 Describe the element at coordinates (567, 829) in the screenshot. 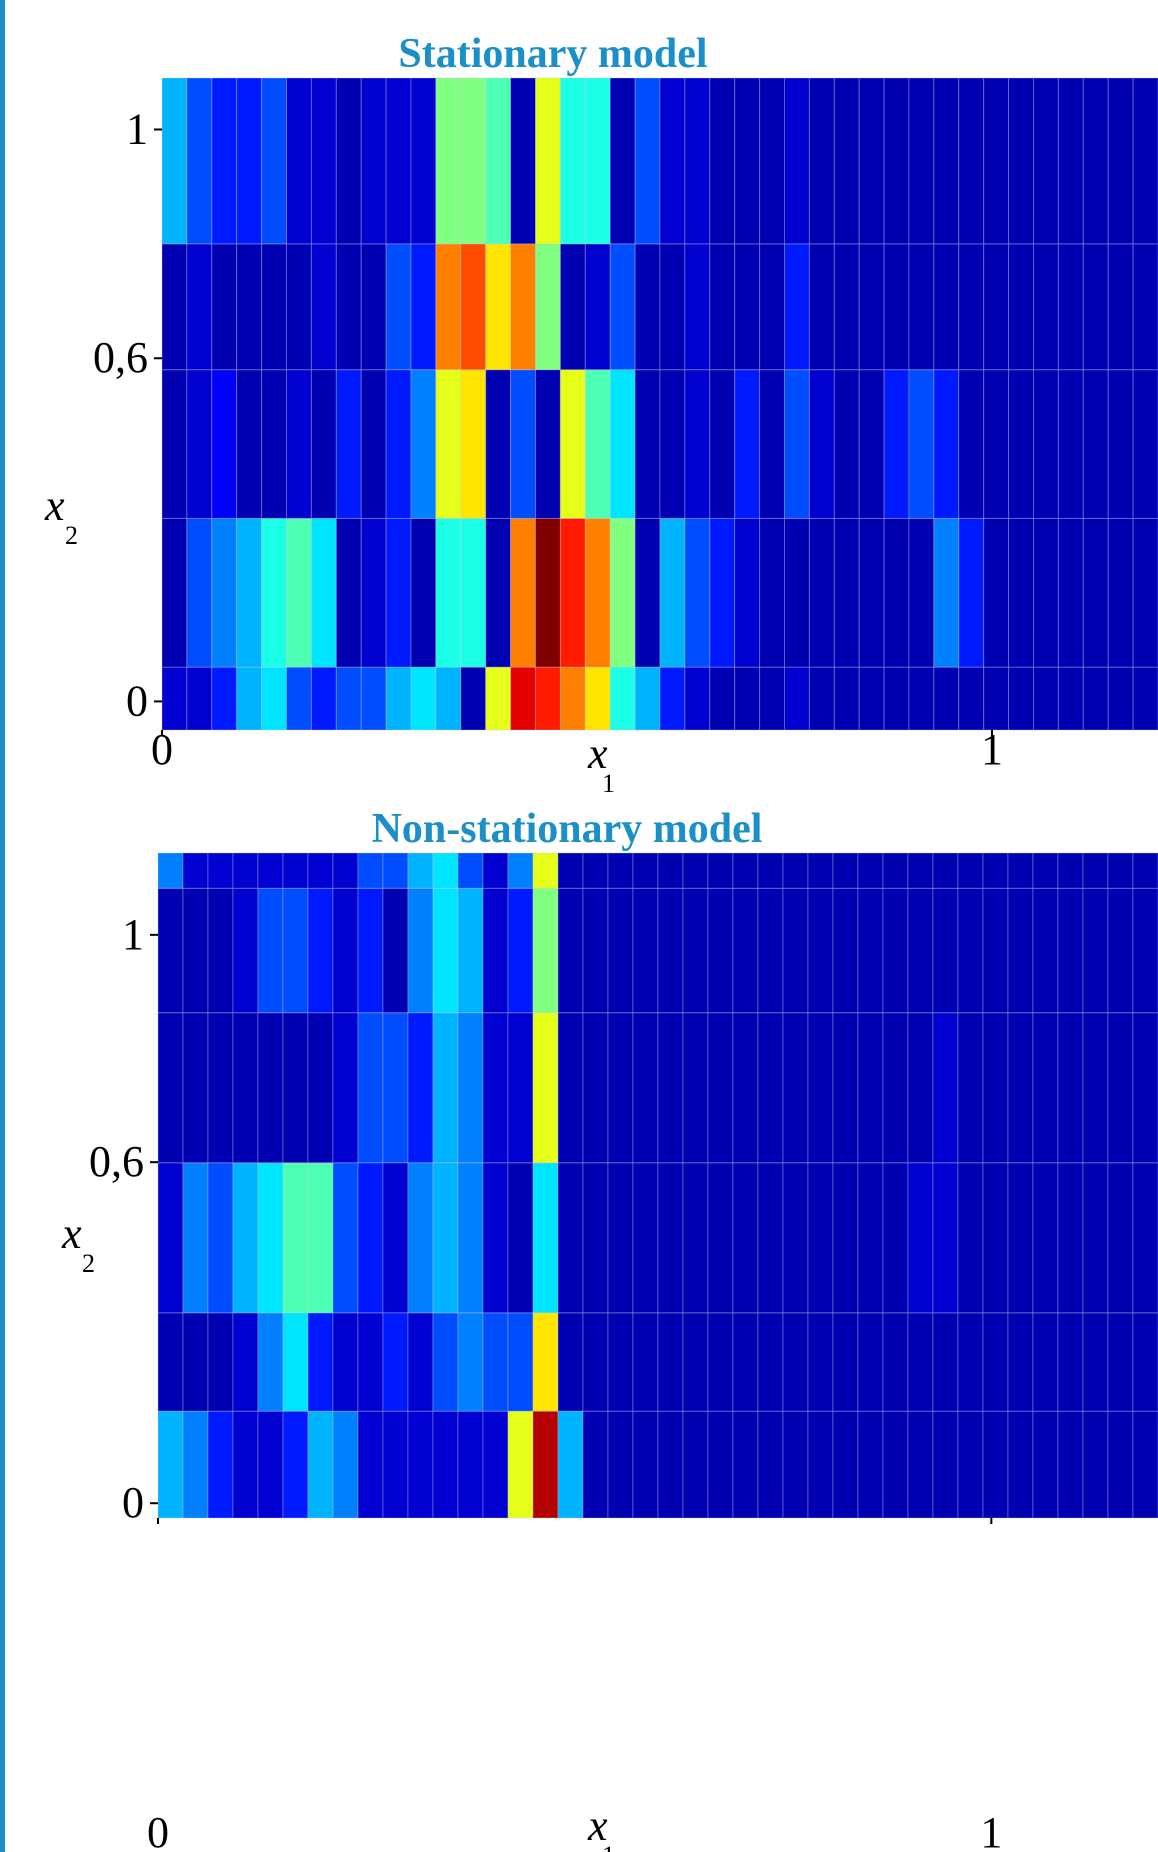

I see `chart-title: Non-stationary model` at that location.